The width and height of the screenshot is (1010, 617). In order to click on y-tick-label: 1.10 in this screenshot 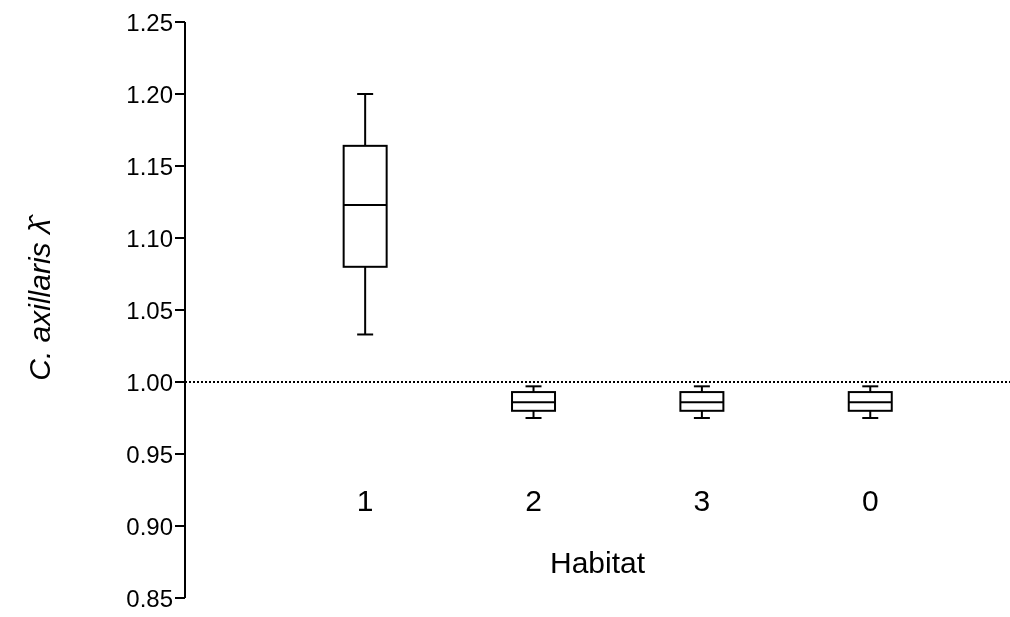, I will do `click(149, 238)`.